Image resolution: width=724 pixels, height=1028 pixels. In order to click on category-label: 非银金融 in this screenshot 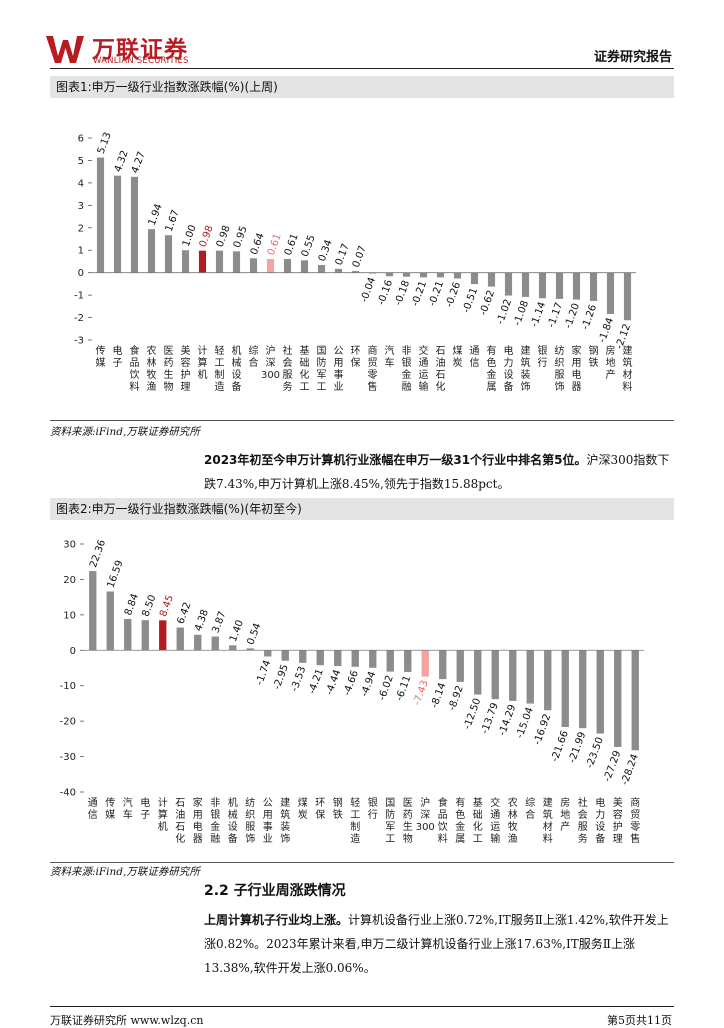, I will do `click(407, 369)`.